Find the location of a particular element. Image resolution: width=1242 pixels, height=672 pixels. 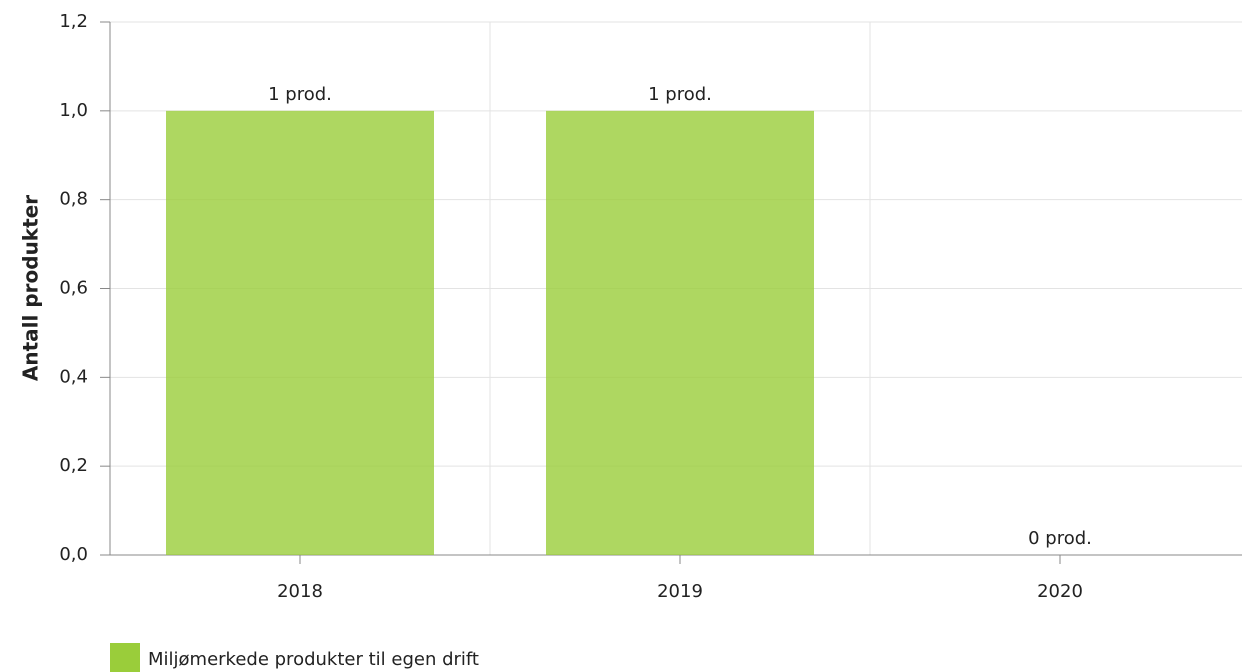

legend-swatch is located at coordinates (125, 657).